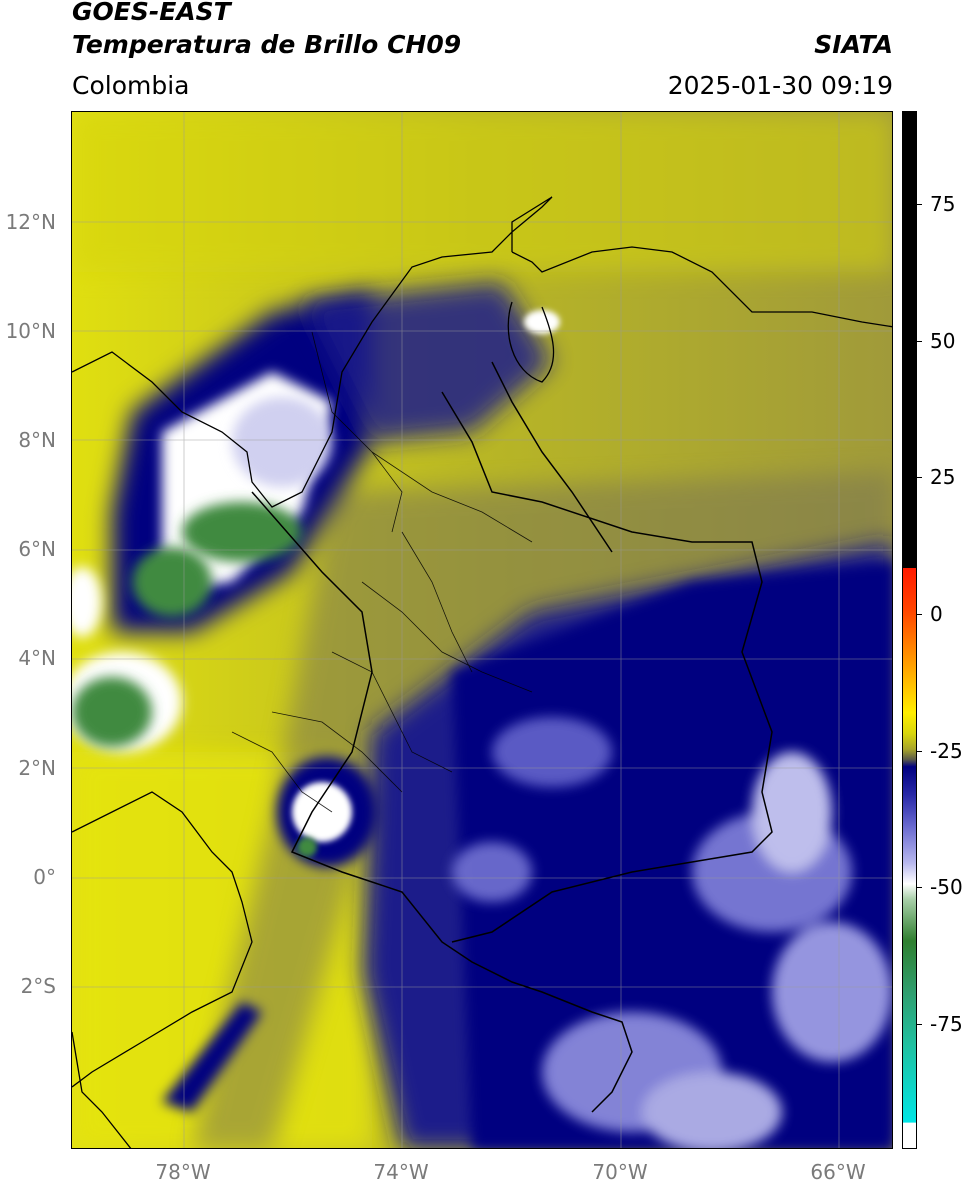  Describe the element at coordinates (267, 44) in the screenshot. I see `product-title: Temperatura de Brillo CH09` at that location.